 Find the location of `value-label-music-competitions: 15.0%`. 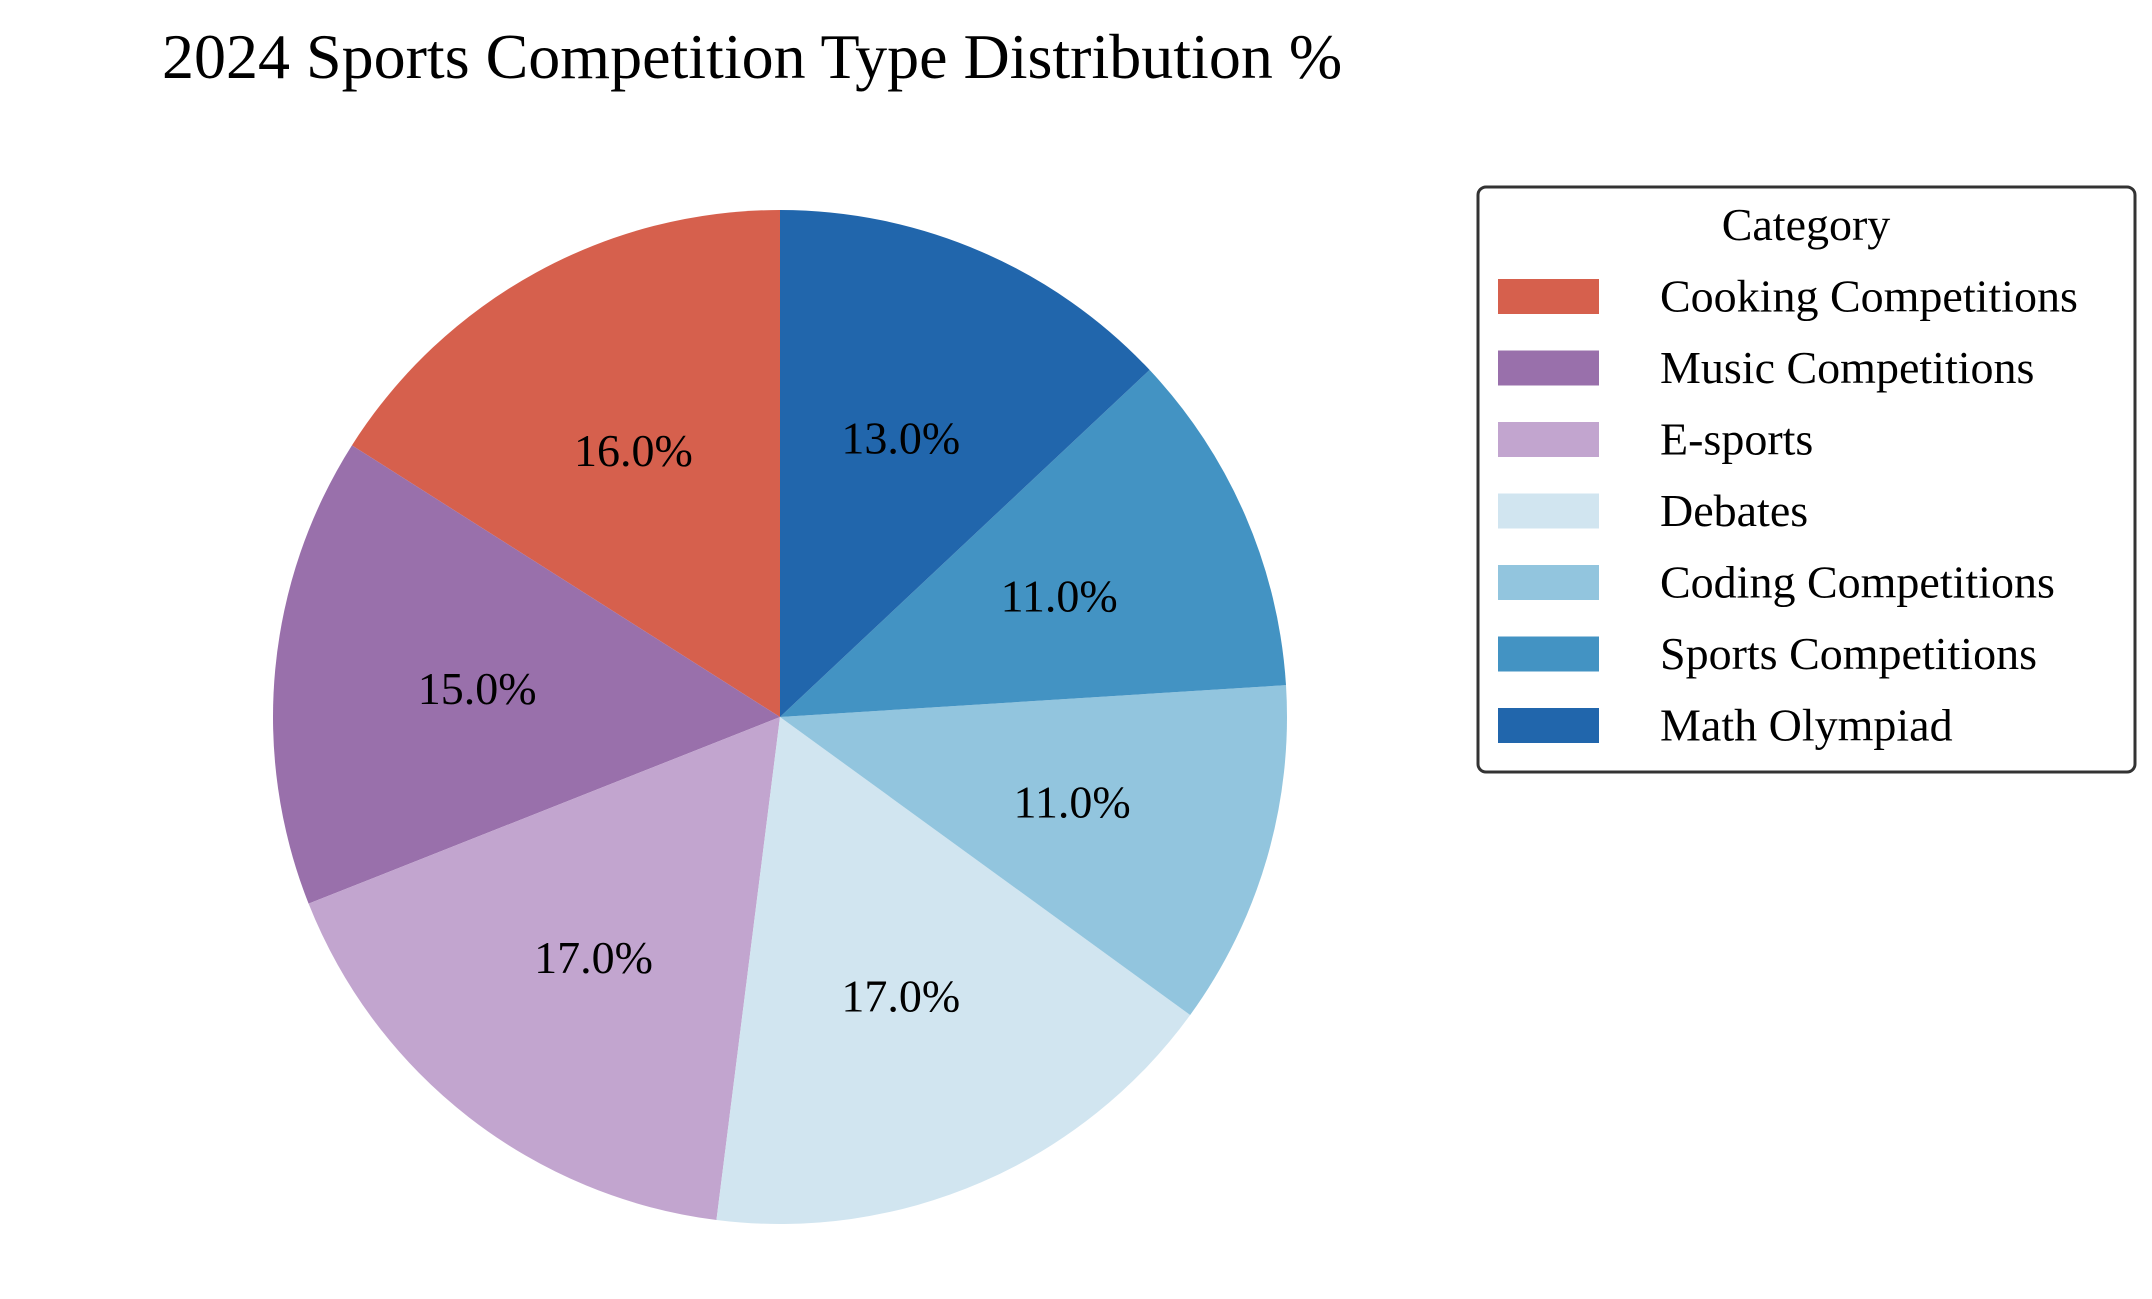

value-label-music-competitions: 15.0% is located at coordinates (477, 688).